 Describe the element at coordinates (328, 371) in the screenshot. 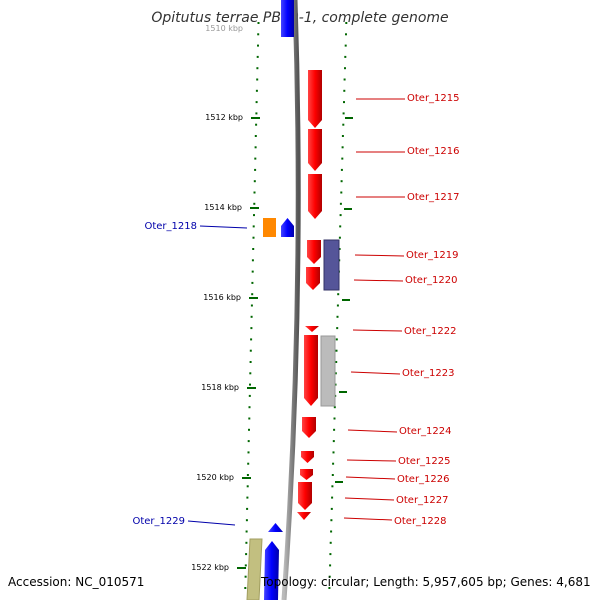

I see `gene-feature-gray` at that location.